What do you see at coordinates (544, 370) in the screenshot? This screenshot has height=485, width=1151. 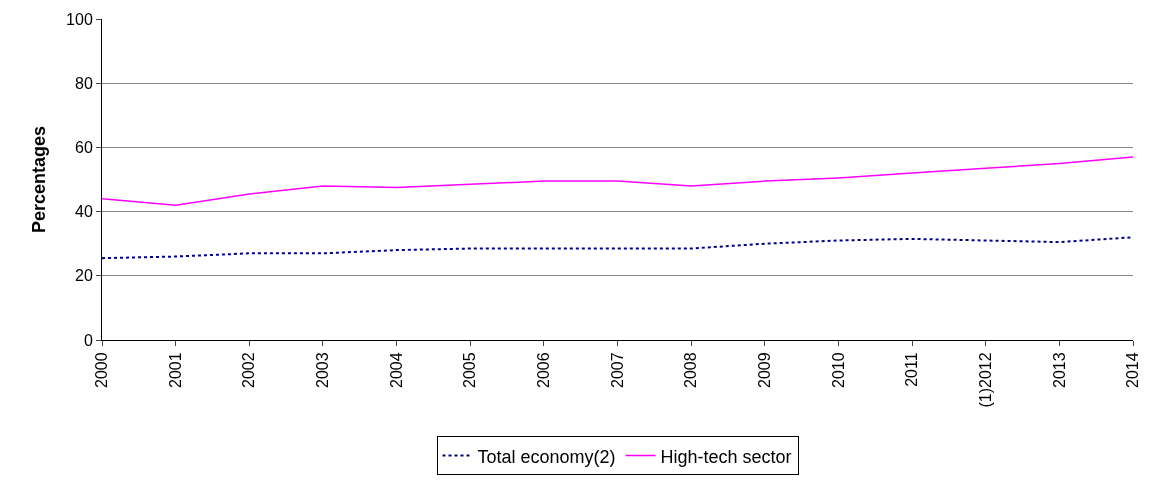 I see `x-tick-label: 2006` at bounding box center [544, 370].